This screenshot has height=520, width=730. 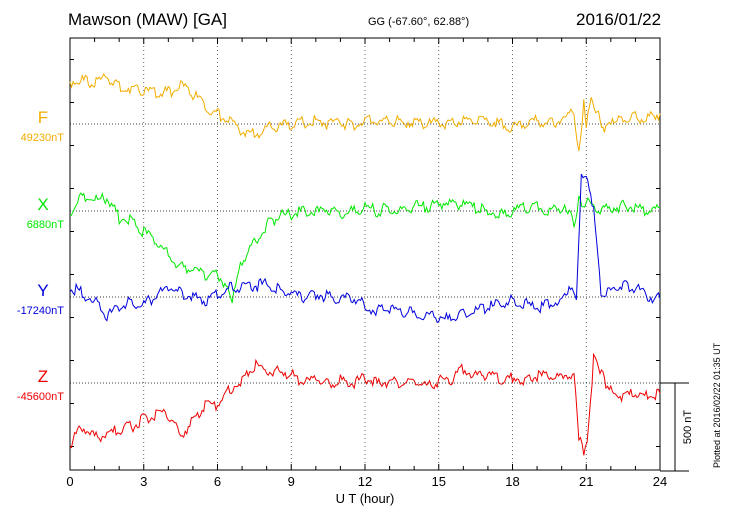 What do you see at coordinates (217, 481) in the screenshot?
I see `x-tick-label: 6` at bounding box center [217, 481].